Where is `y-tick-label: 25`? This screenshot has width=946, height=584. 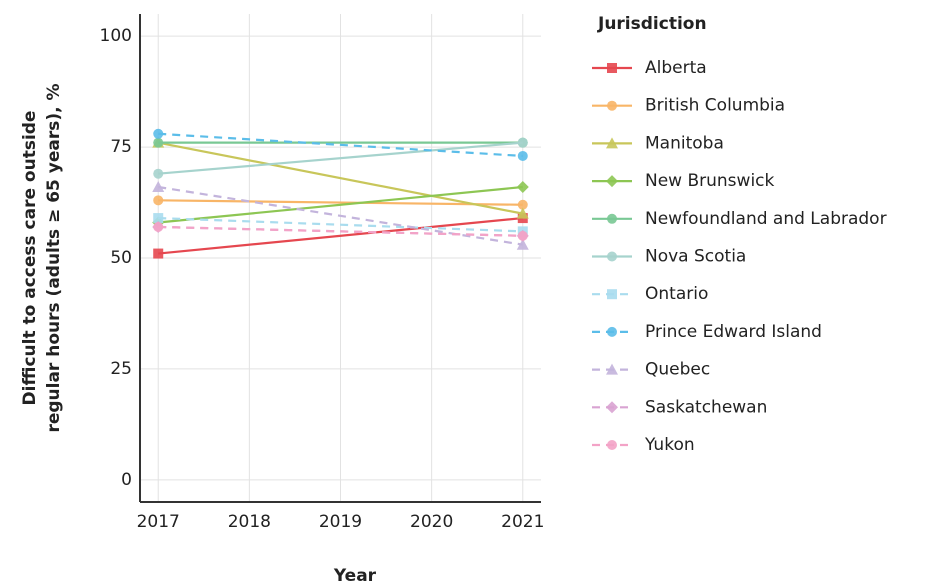 y-tick-label: 25 is located at coordinates (121, 369).